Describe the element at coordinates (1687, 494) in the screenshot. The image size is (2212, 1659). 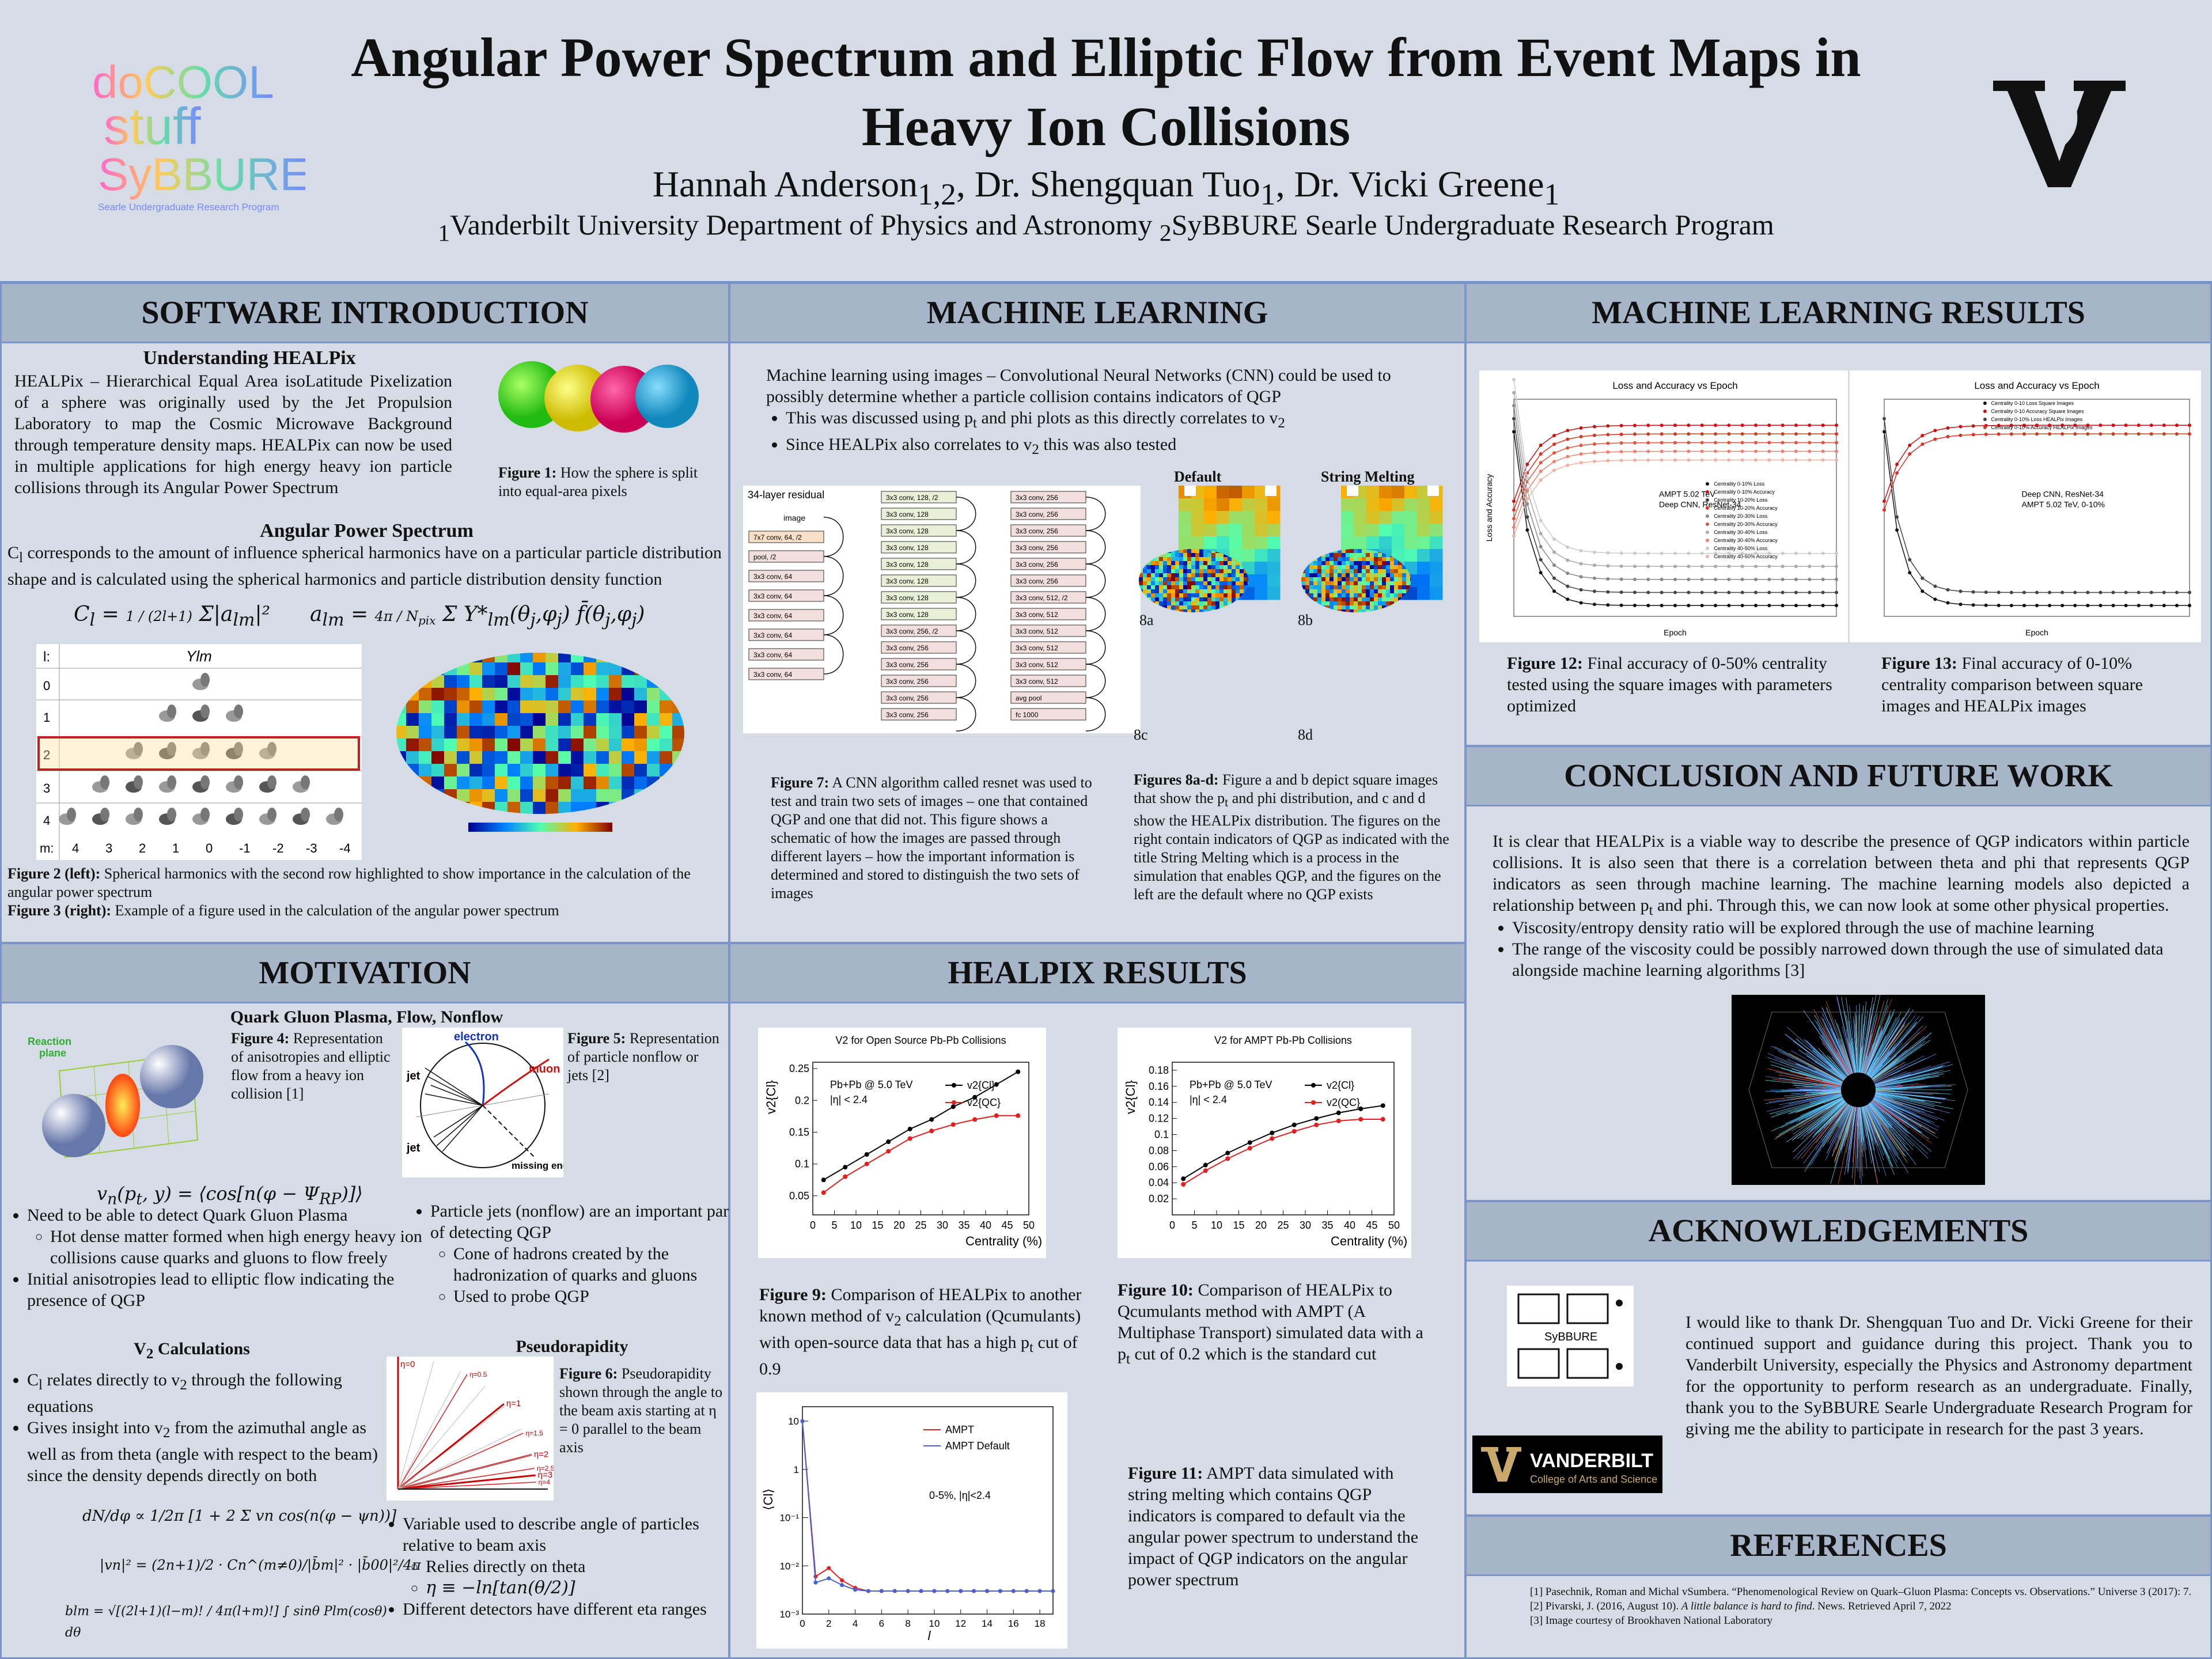
I see `plot-annotation: AMPT 5.02 TeV` at that location.